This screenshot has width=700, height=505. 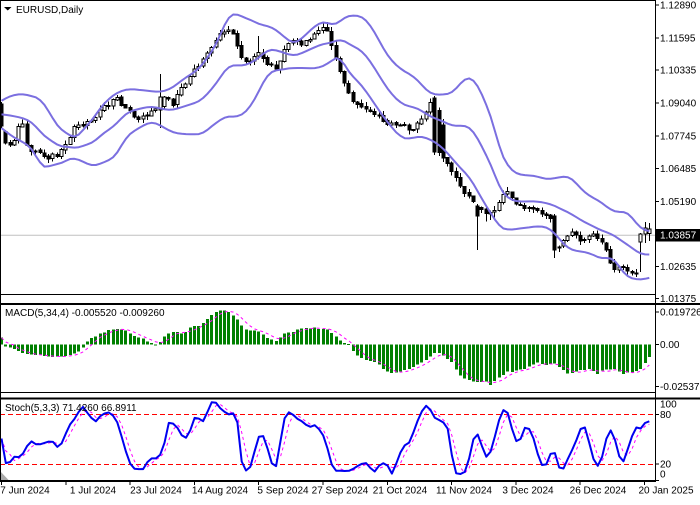 What do you see at coordinates (49, 10) in the screenshot?
I see `svg-text: EURUSD,Daily` at bounding box center [49, 10].